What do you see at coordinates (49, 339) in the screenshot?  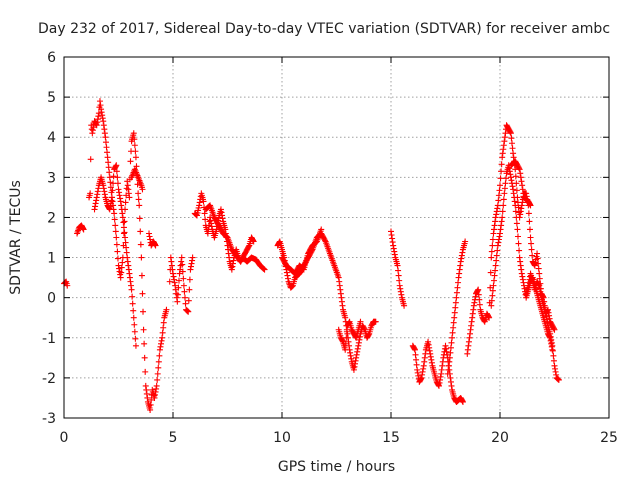 I see `y-tick-label: -1` at bounding box center [49, 339].